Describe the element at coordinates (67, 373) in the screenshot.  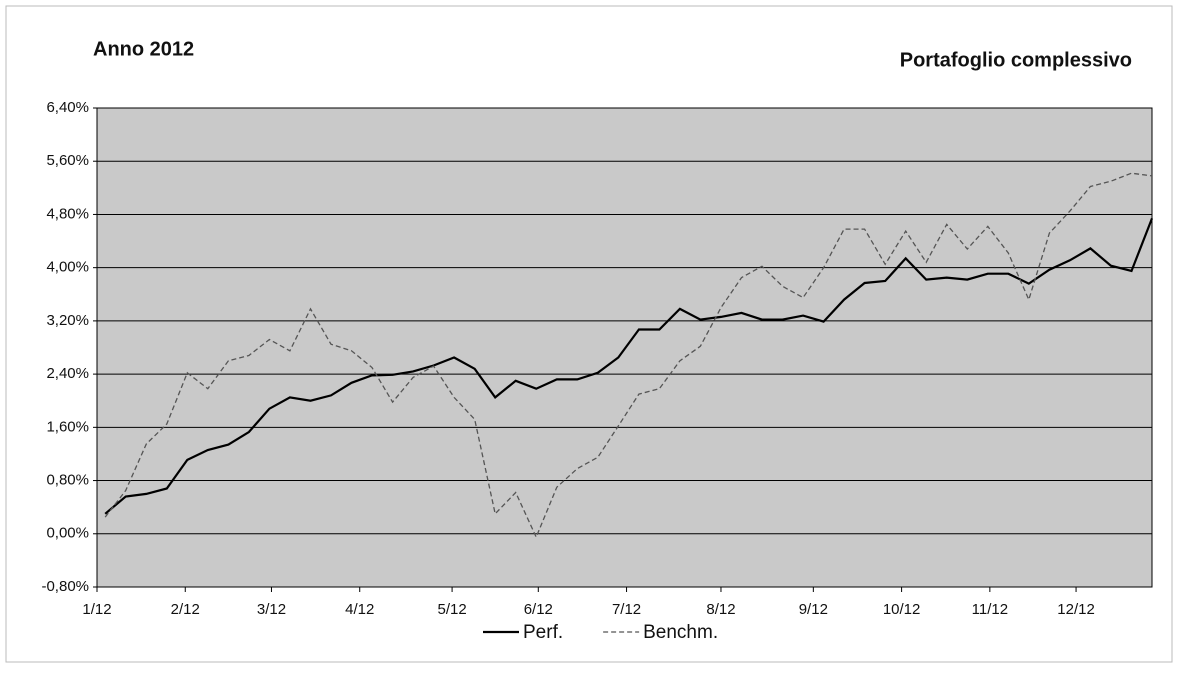
I see `y-tick-label: 2,40%` at that location.